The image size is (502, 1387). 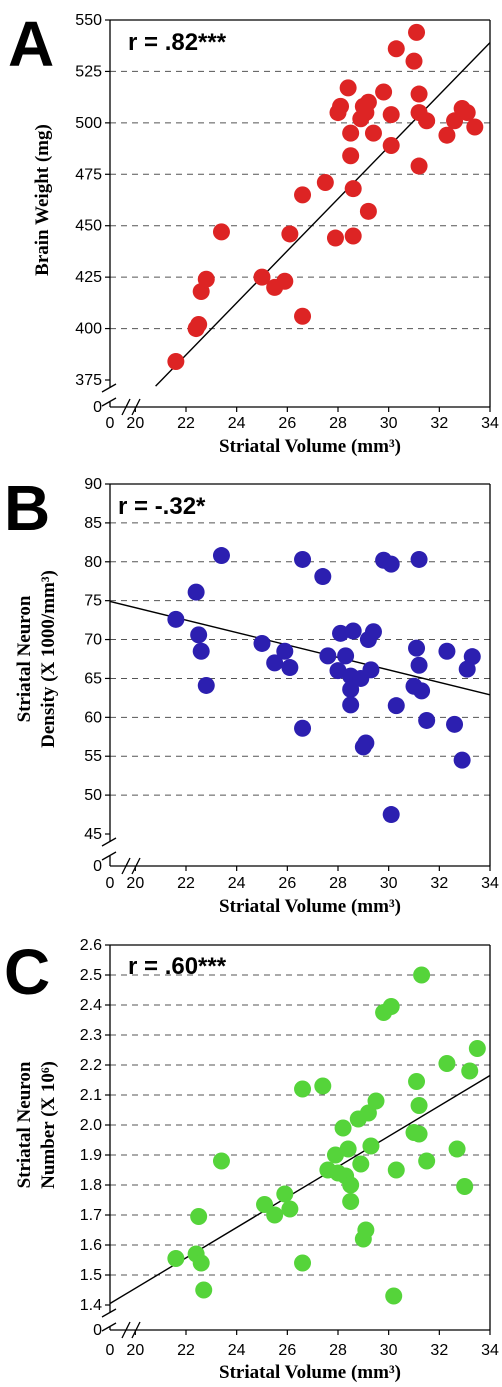 I want to click on panel-letter: C, so click(x=27, y=972).